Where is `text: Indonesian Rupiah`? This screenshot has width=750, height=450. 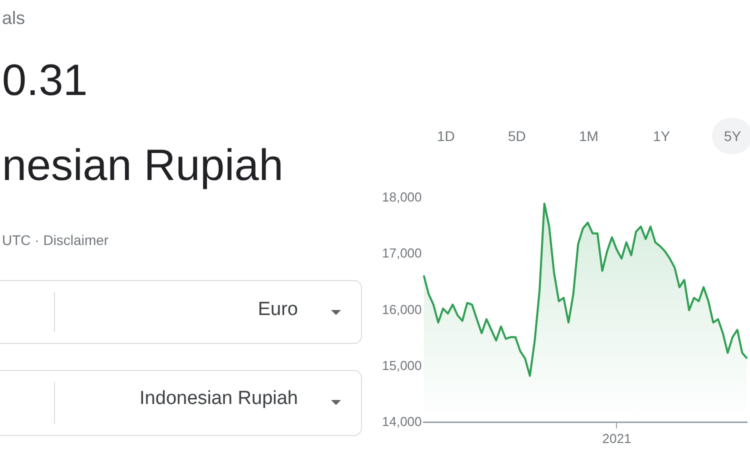 text: Indonesian Rupiah is located at coordinates (219, 399).